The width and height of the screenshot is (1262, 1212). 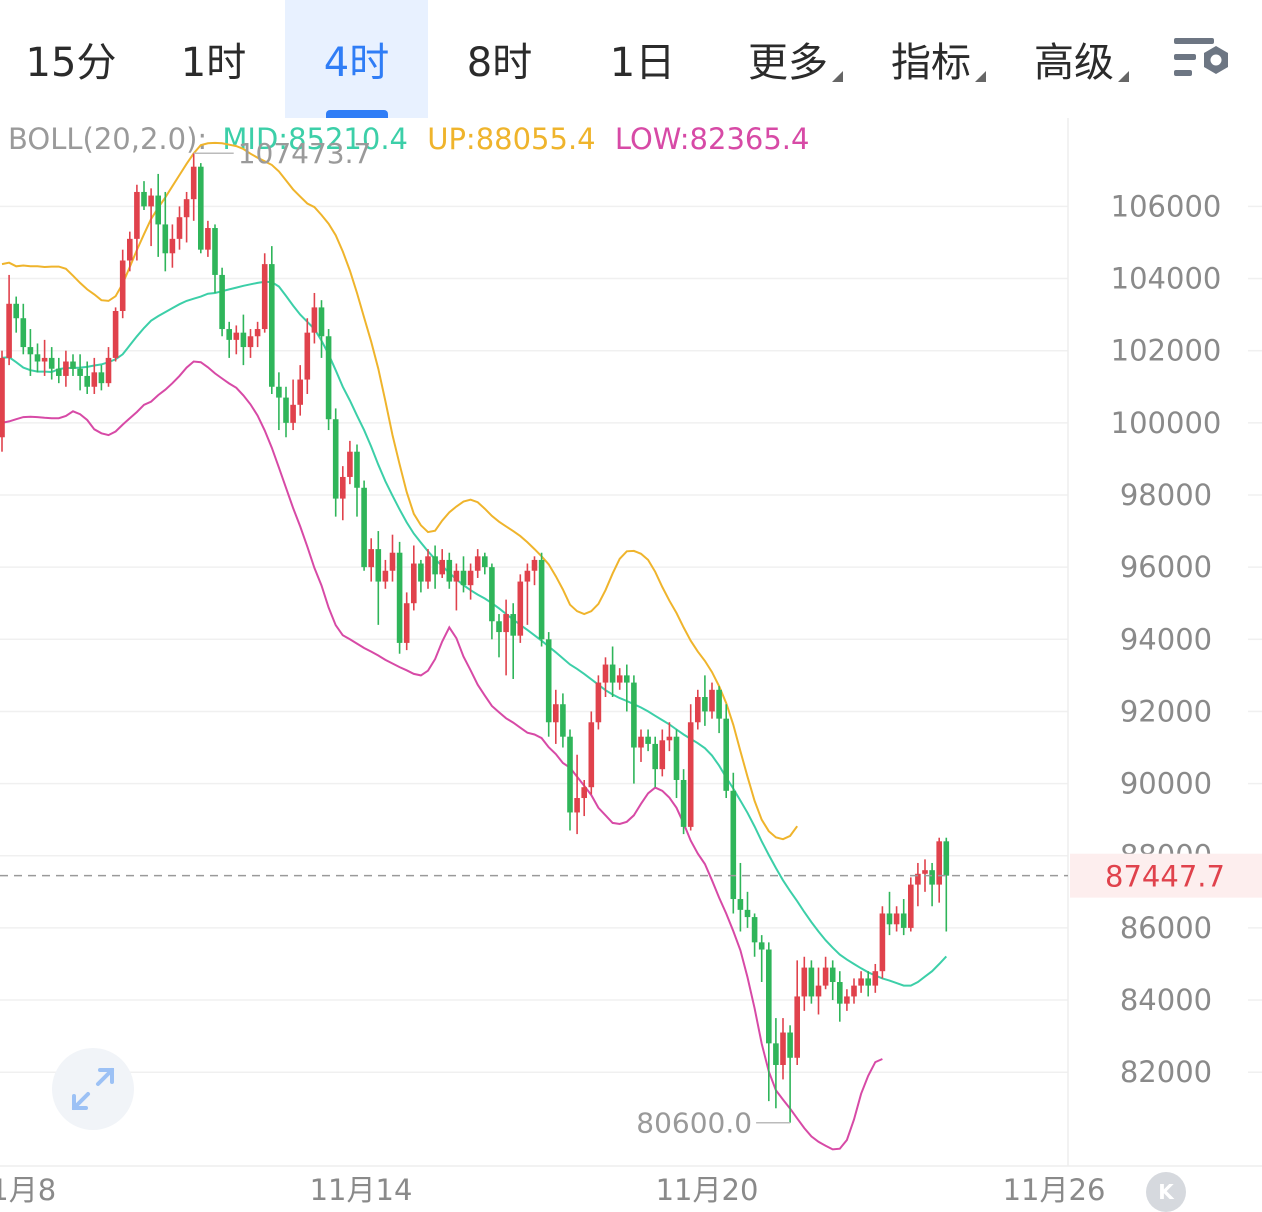 What do you see at coordinates (552, 1189) in the screenshot?
I see `time-axis: 11月8 11月14 11月20 11月26` at bounding box center [552, 1189].